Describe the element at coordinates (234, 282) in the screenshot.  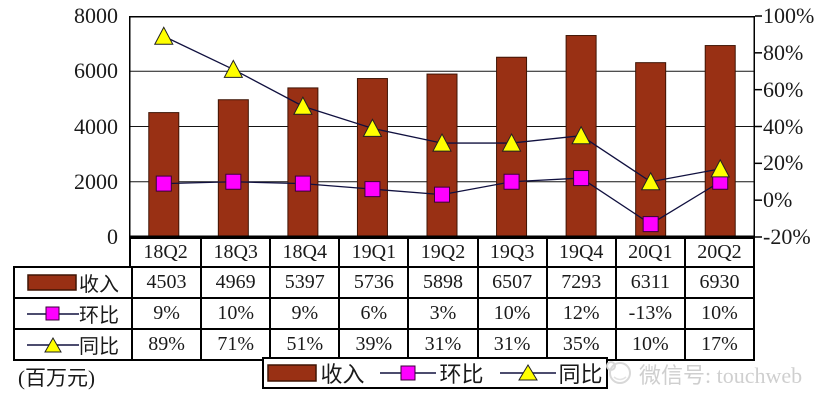
I see `table-cell: 4969` at that location.